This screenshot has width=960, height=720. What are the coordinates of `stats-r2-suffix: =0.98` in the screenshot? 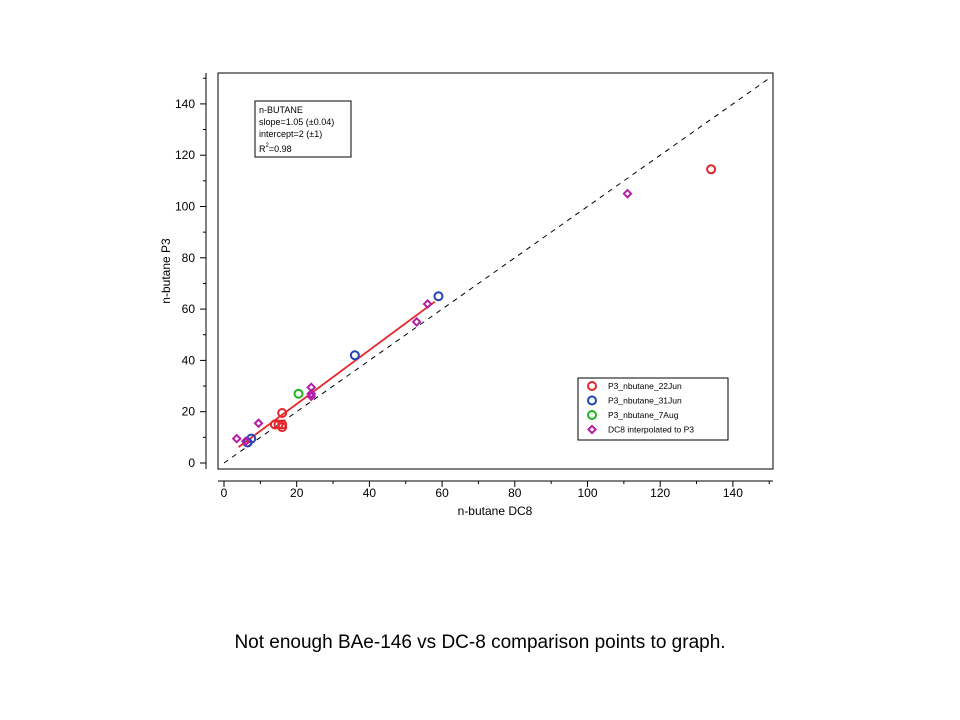 It's located at (280, 149).